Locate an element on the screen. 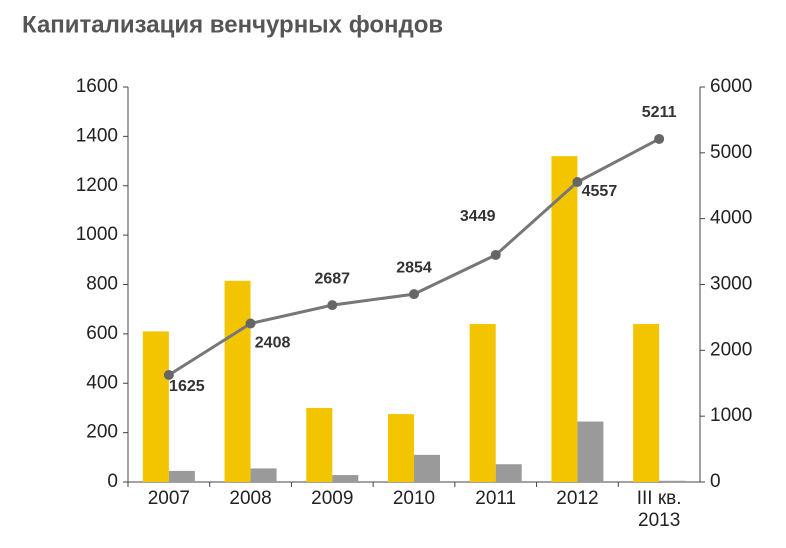 This screenshot has height=548, width=786. x-tick-label: 2007 is located at coordinates (168, 498).